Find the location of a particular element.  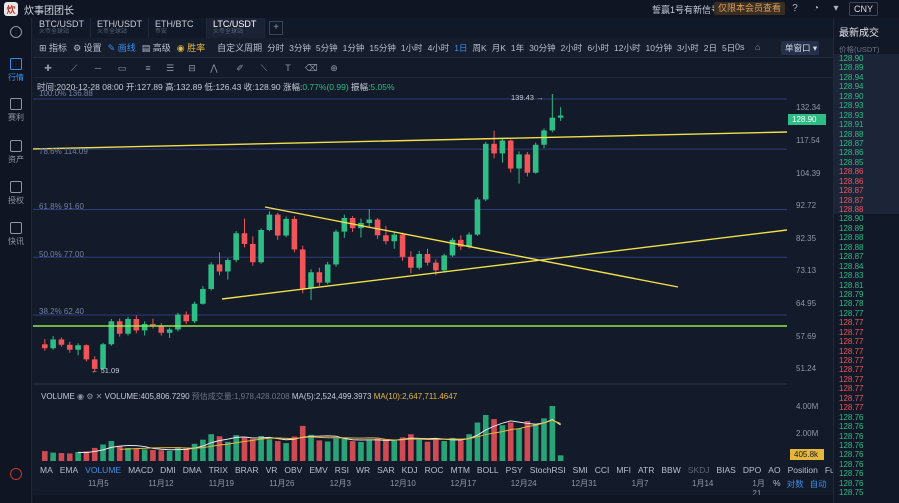

nav-market: 行情 is located at coordinates (16, 70).